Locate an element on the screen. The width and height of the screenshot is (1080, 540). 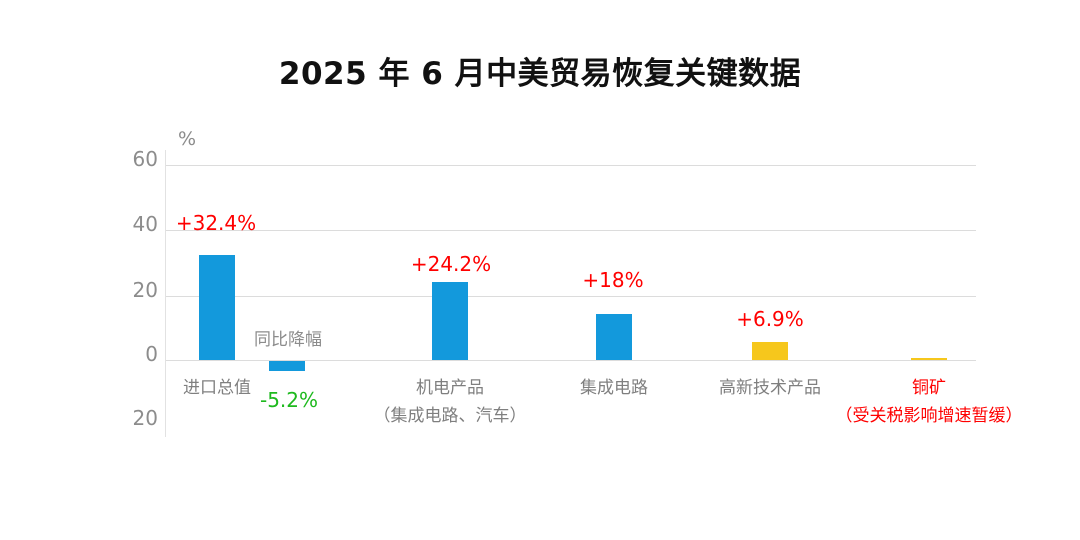
category-copper-ore-sub: （受关税影响增速暂缓） is located at coordinates (929, 416).